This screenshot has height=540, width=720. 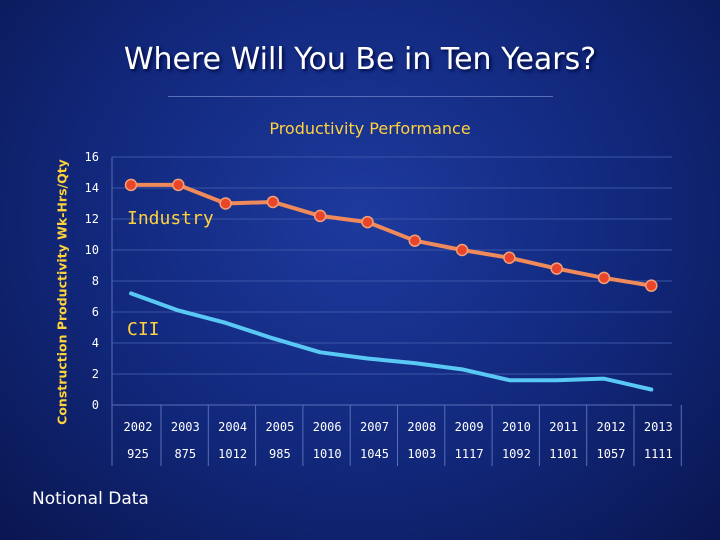 I want to click on secondary-row-label: 1045, so click(x=374, y=454).